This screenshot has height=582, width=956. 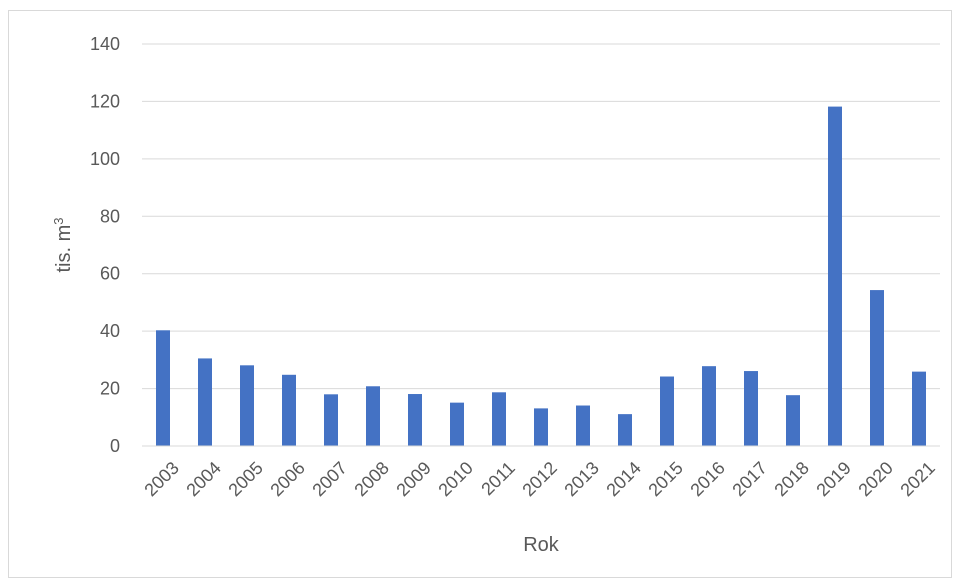 I want to click on y-tick-label: 120, so click(x=105, y=101).